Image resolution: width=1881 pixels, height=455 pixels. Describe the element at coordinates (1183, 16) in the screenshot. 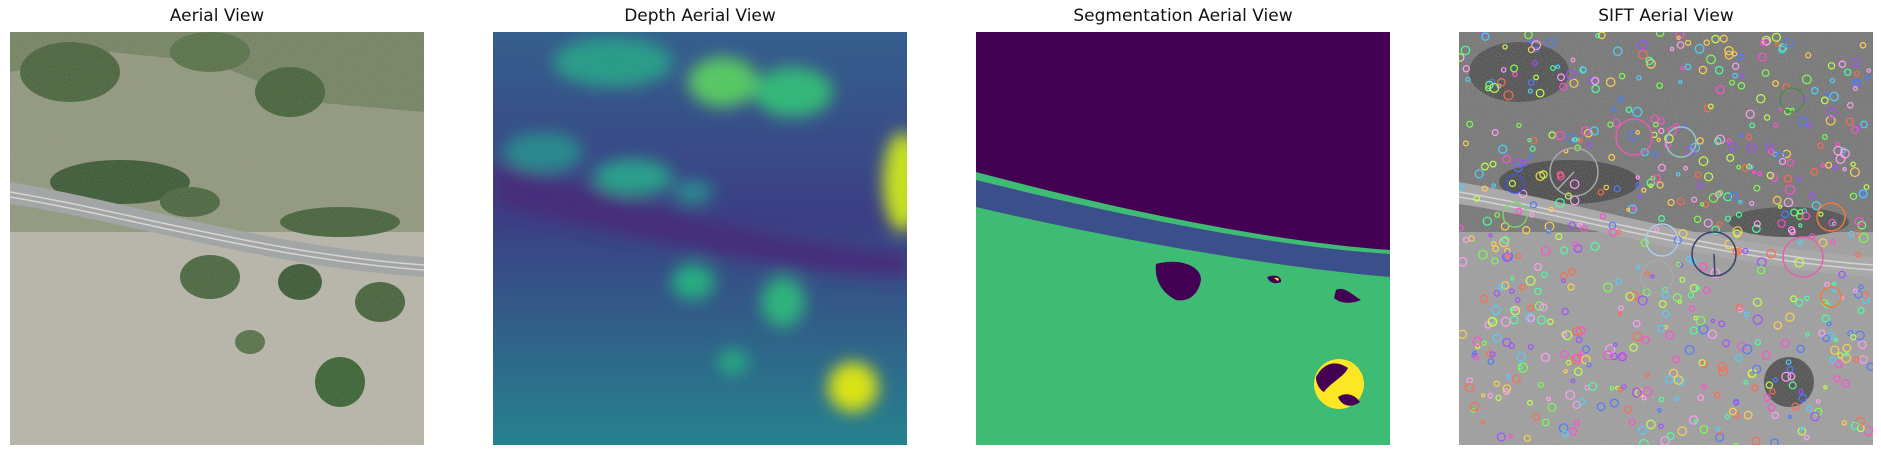

I see `panel-title: Segmentation Aerial View` at that location.